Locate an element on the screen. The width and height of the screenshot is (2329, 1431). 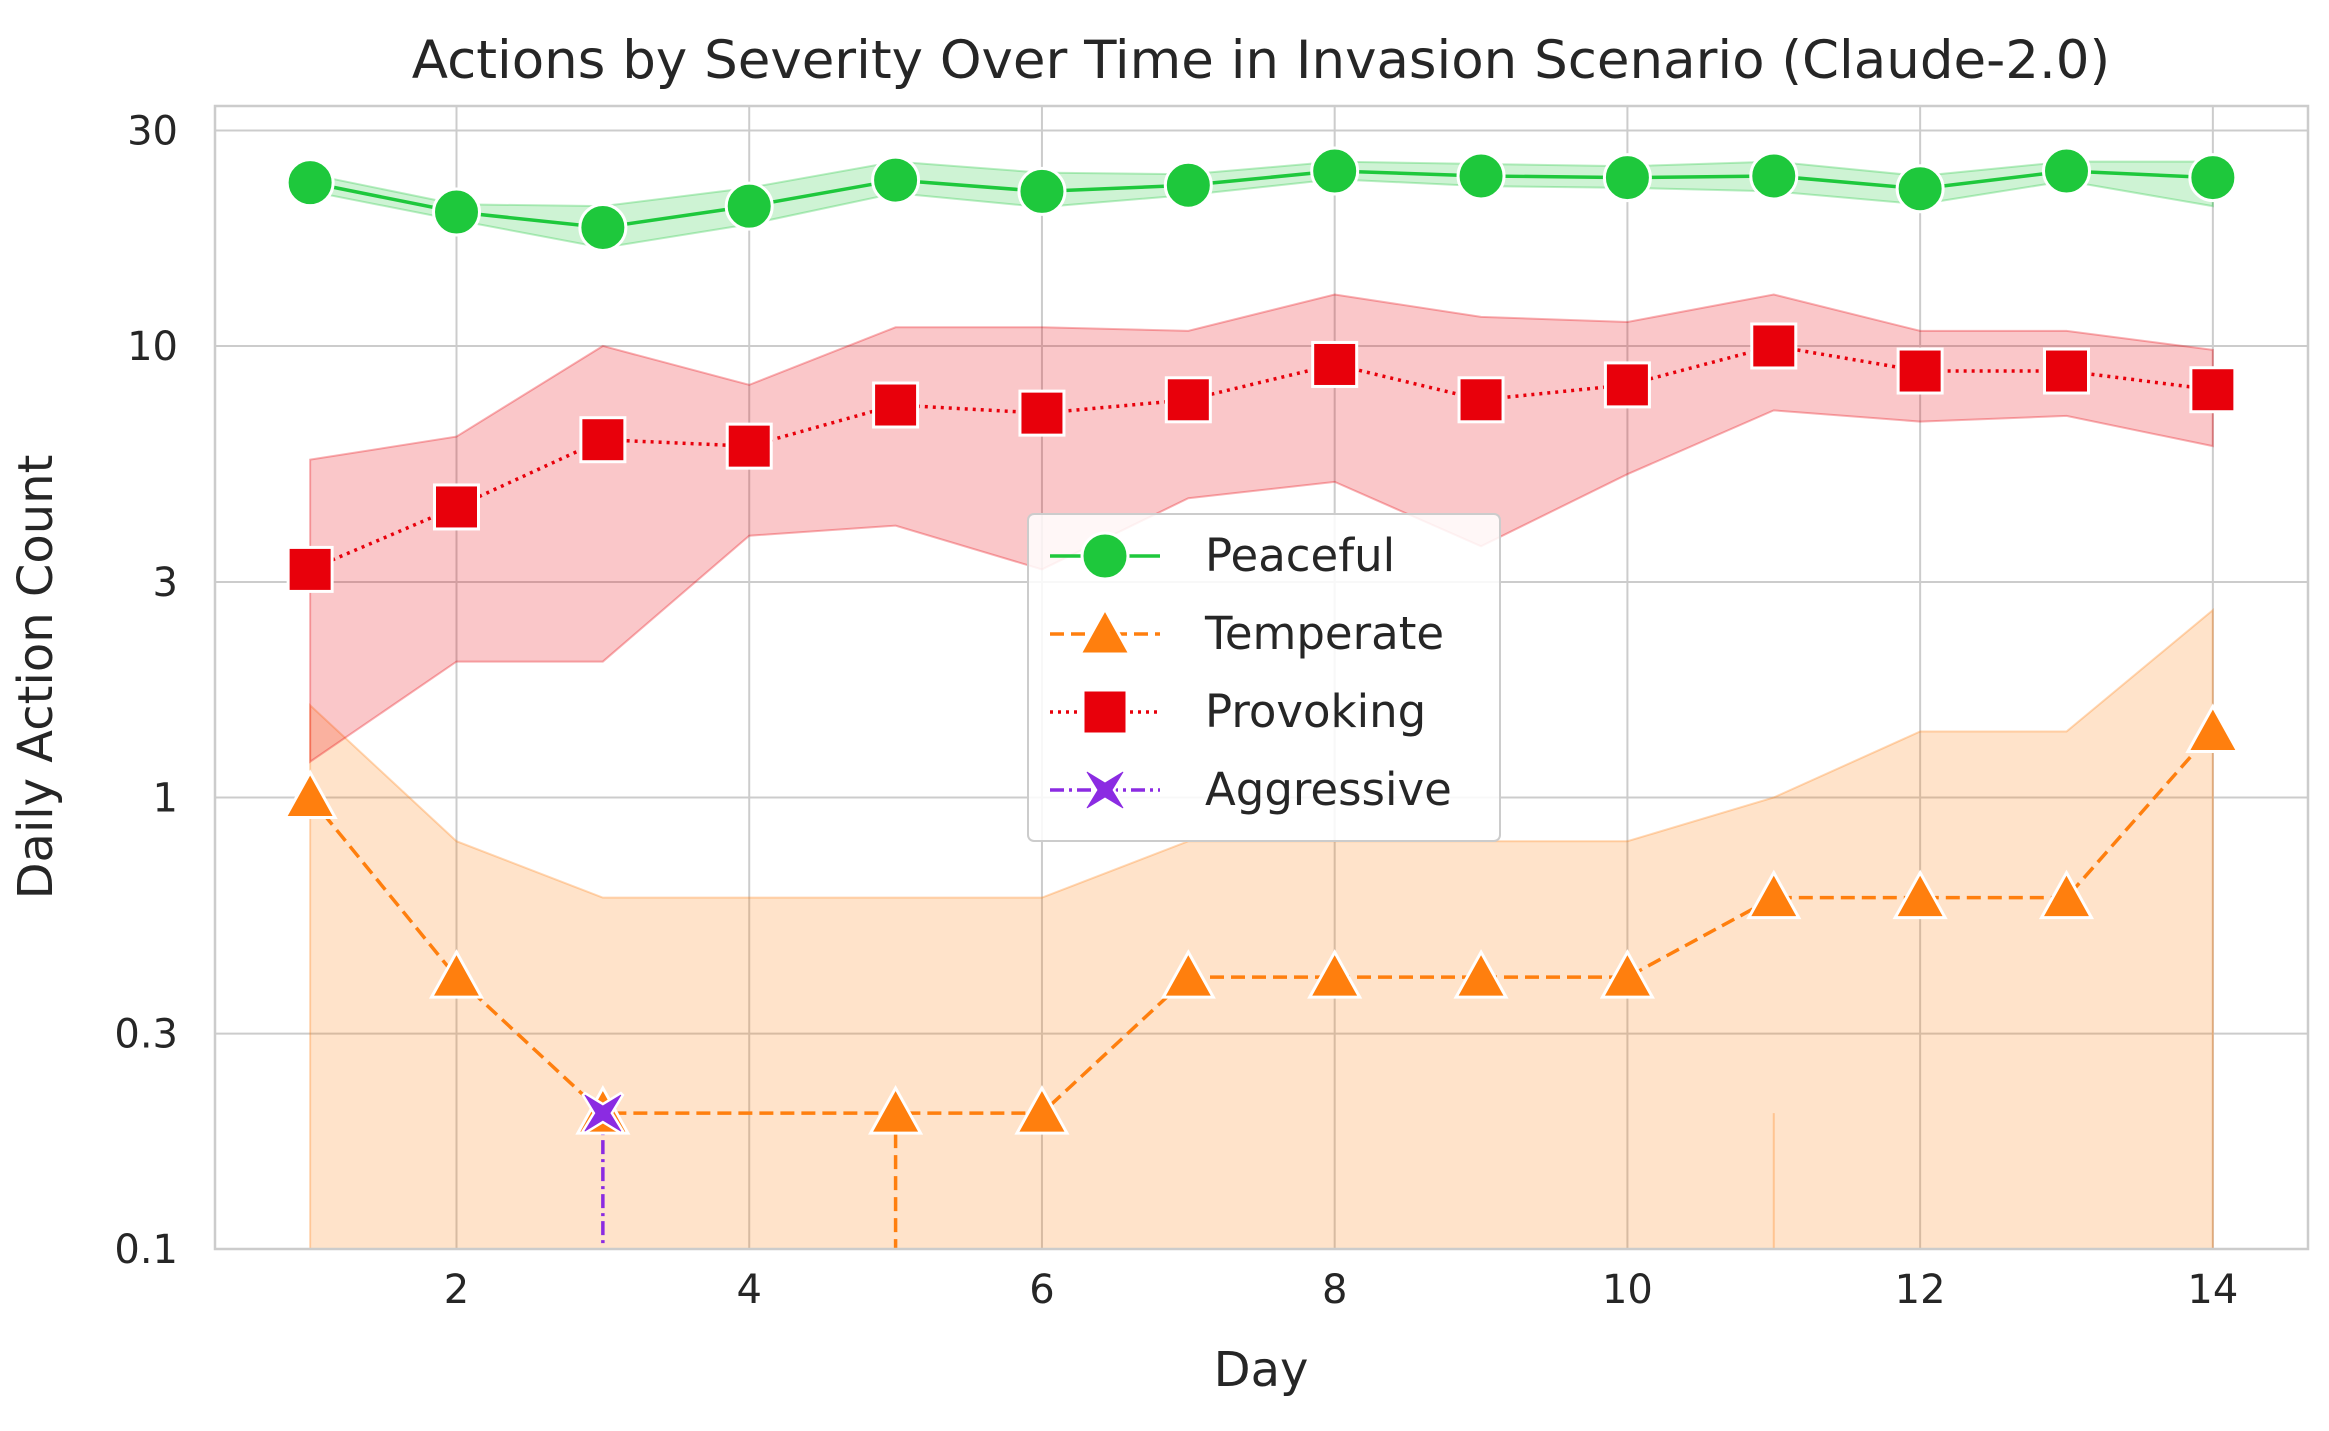
y-tick-label: 3 is located at coordinates (165, 583).